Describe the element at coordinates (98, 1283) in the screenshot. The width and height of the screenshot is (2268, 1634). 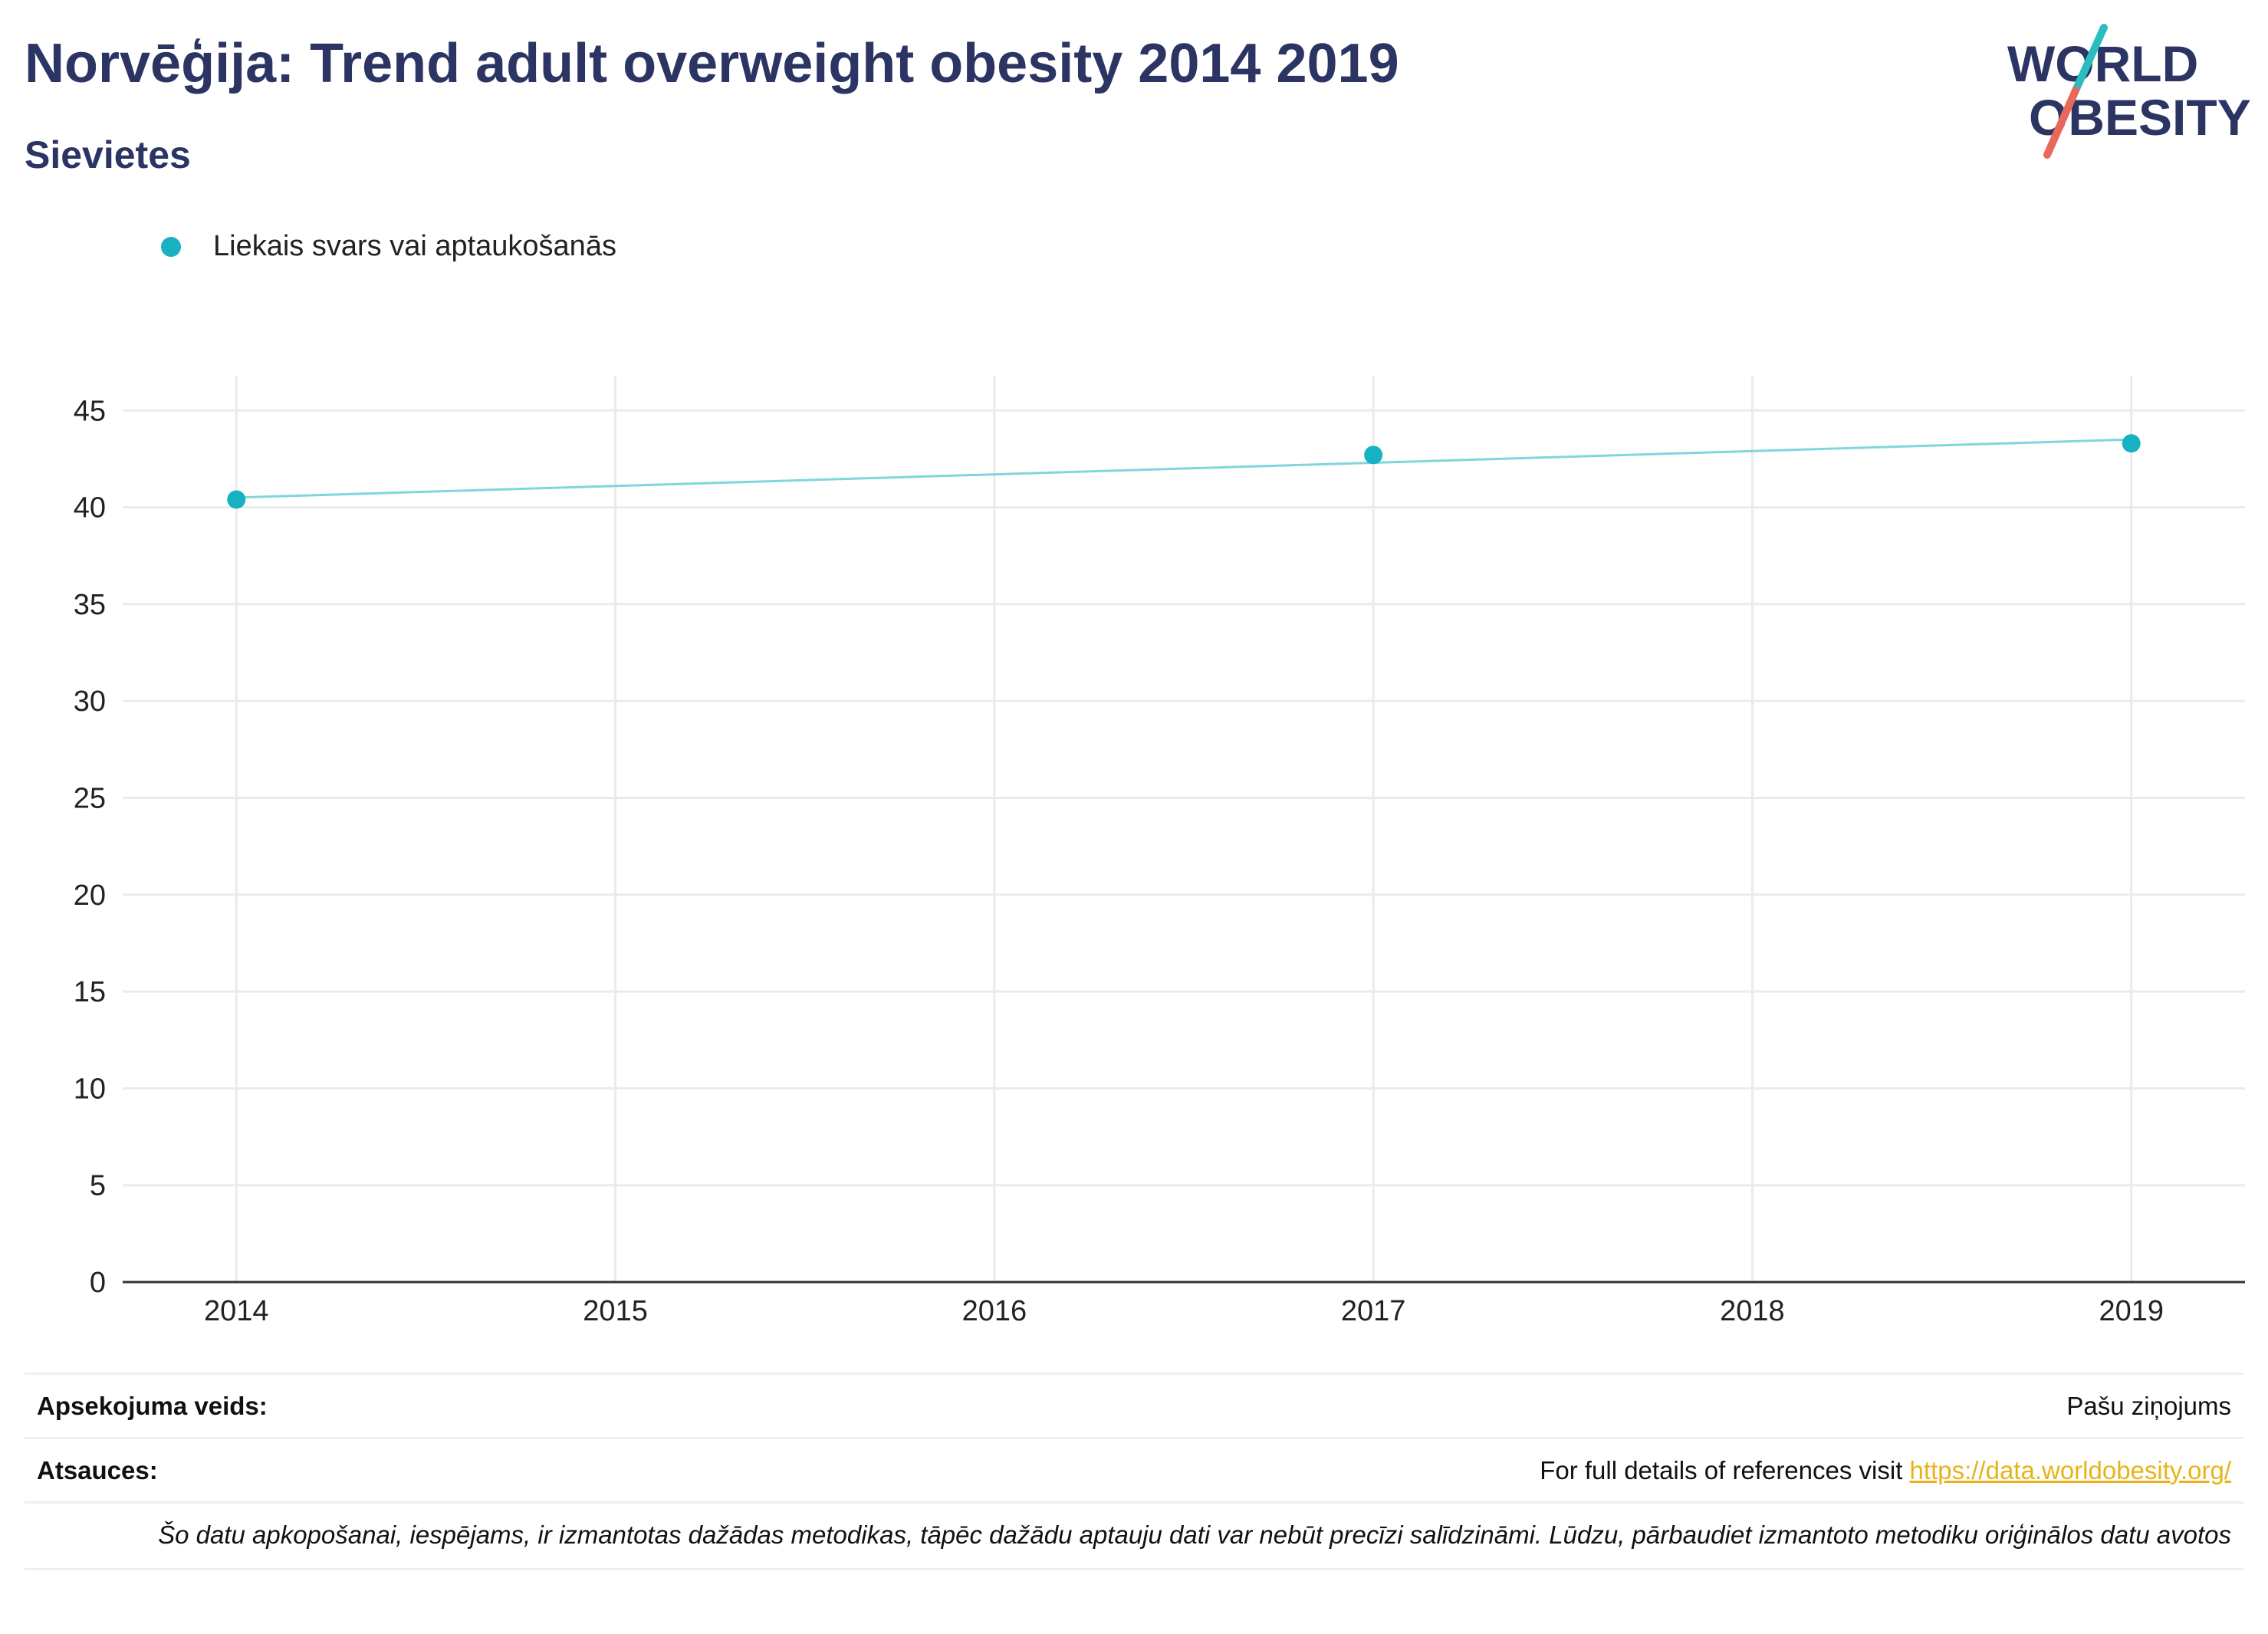
I see `y-tick-label: 0` at that location.